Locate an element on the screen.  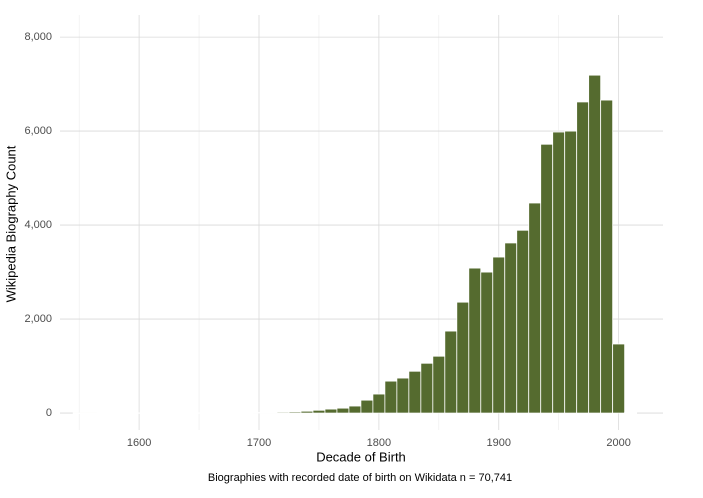
y-tick-label: 6,000 is located at coordinates (38, 131).